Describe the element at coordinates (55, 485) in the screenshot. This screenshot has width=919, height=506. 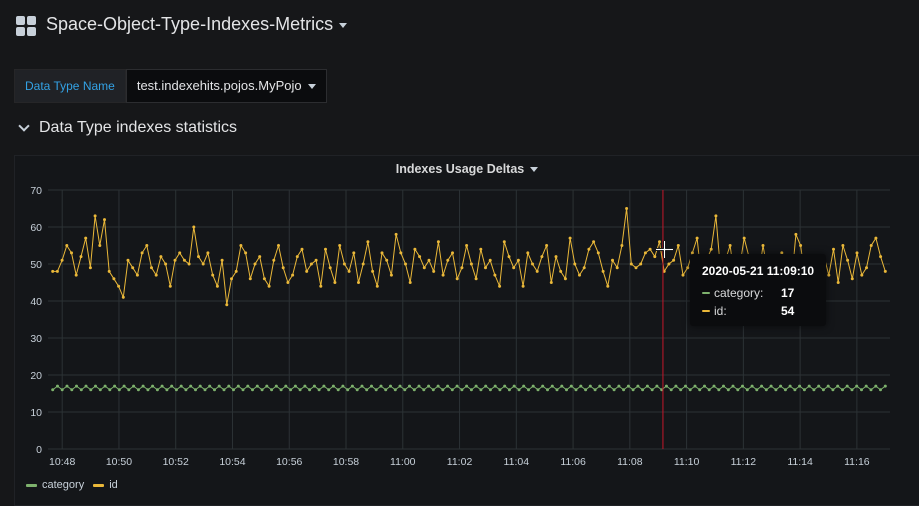
I see `legend-item-category: category` at that location.